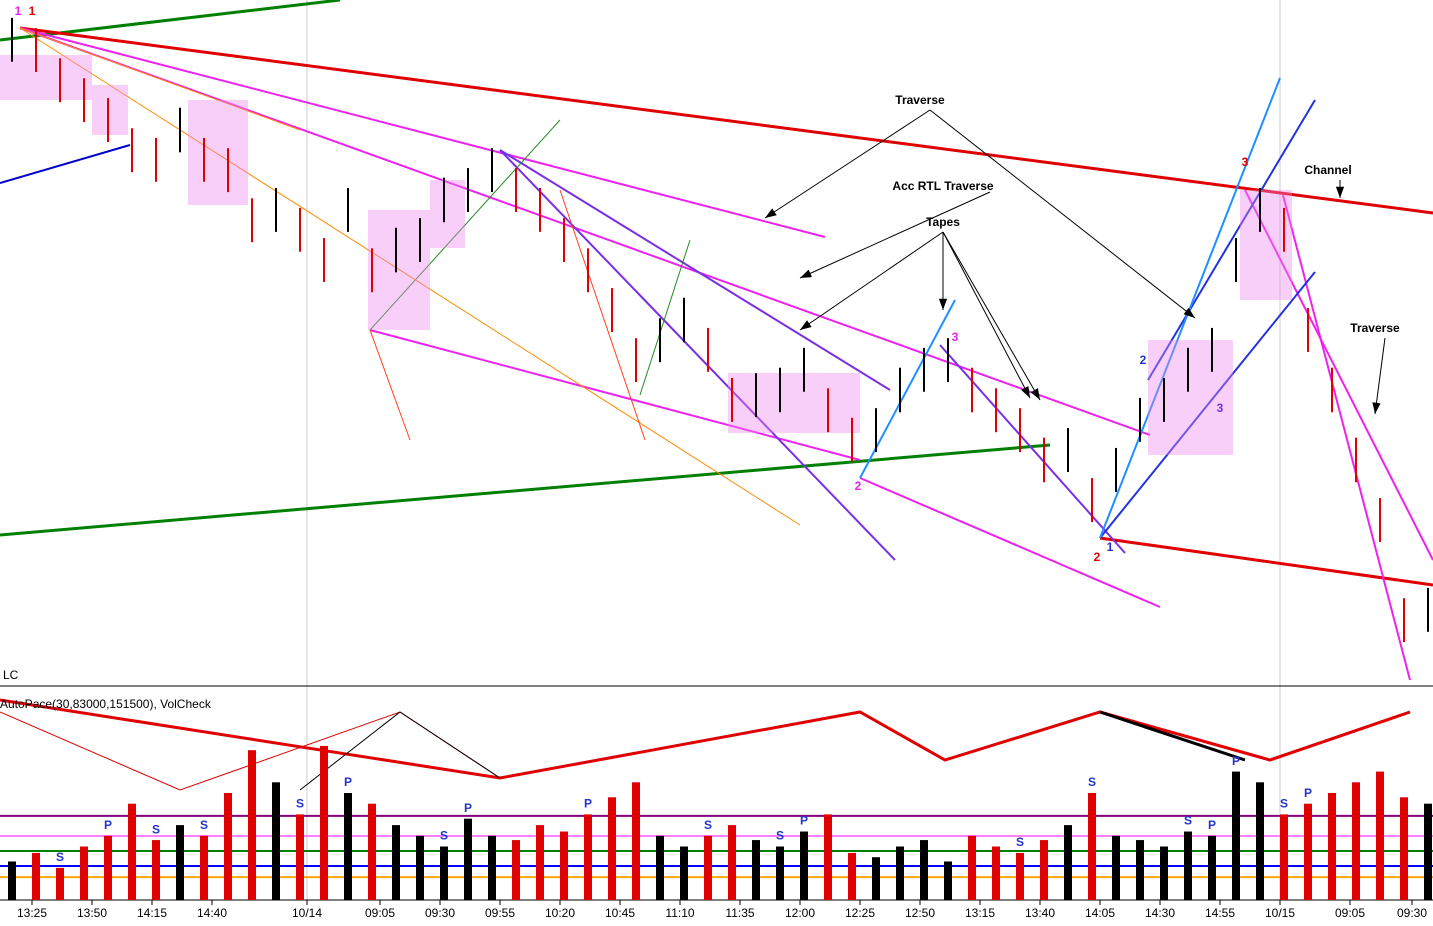 Image resolution: width=1433 pixels, height=926 pixels. What do you see at coordinates (705, 744) in the screenshot?
I see `zigzag` at bounding box center [705, 744].